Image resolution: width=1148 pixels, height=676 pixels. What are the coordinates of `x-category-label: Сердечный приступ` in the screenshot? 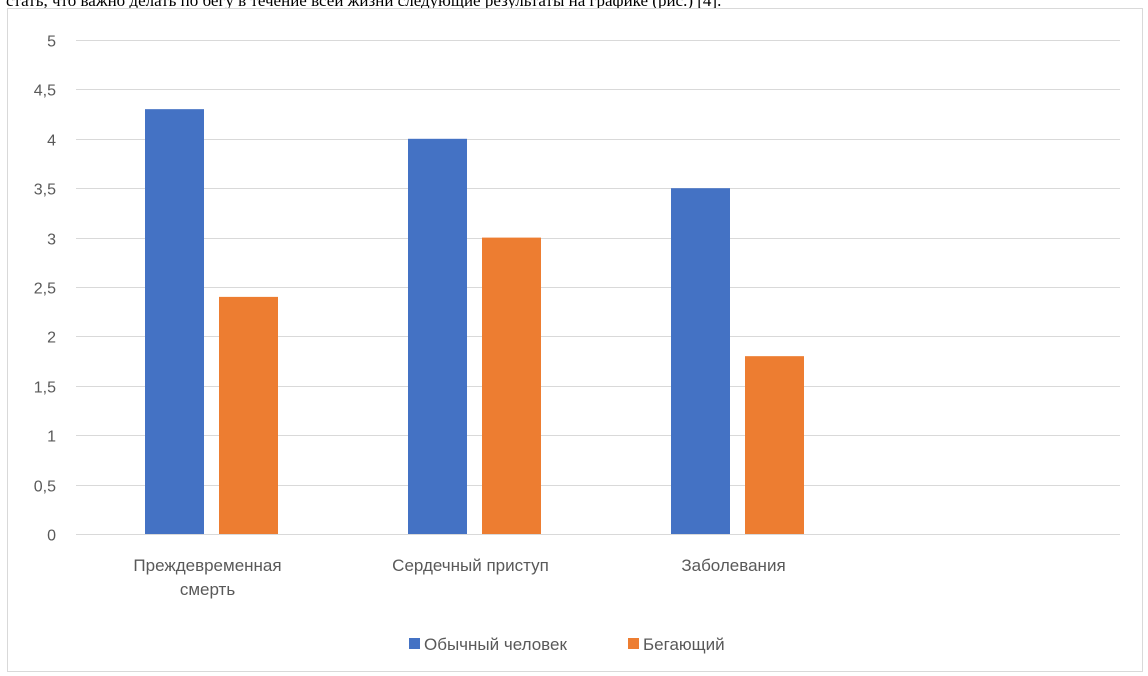 It's located at (470, 565).